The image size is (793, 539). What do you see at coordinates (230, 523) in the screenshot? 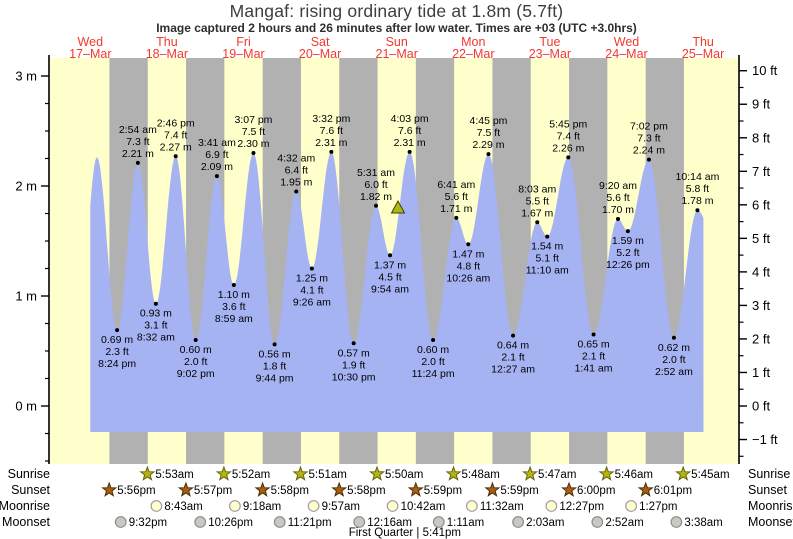
I see `moonset-time: 10:26pm` at bounding box center [230, 523].